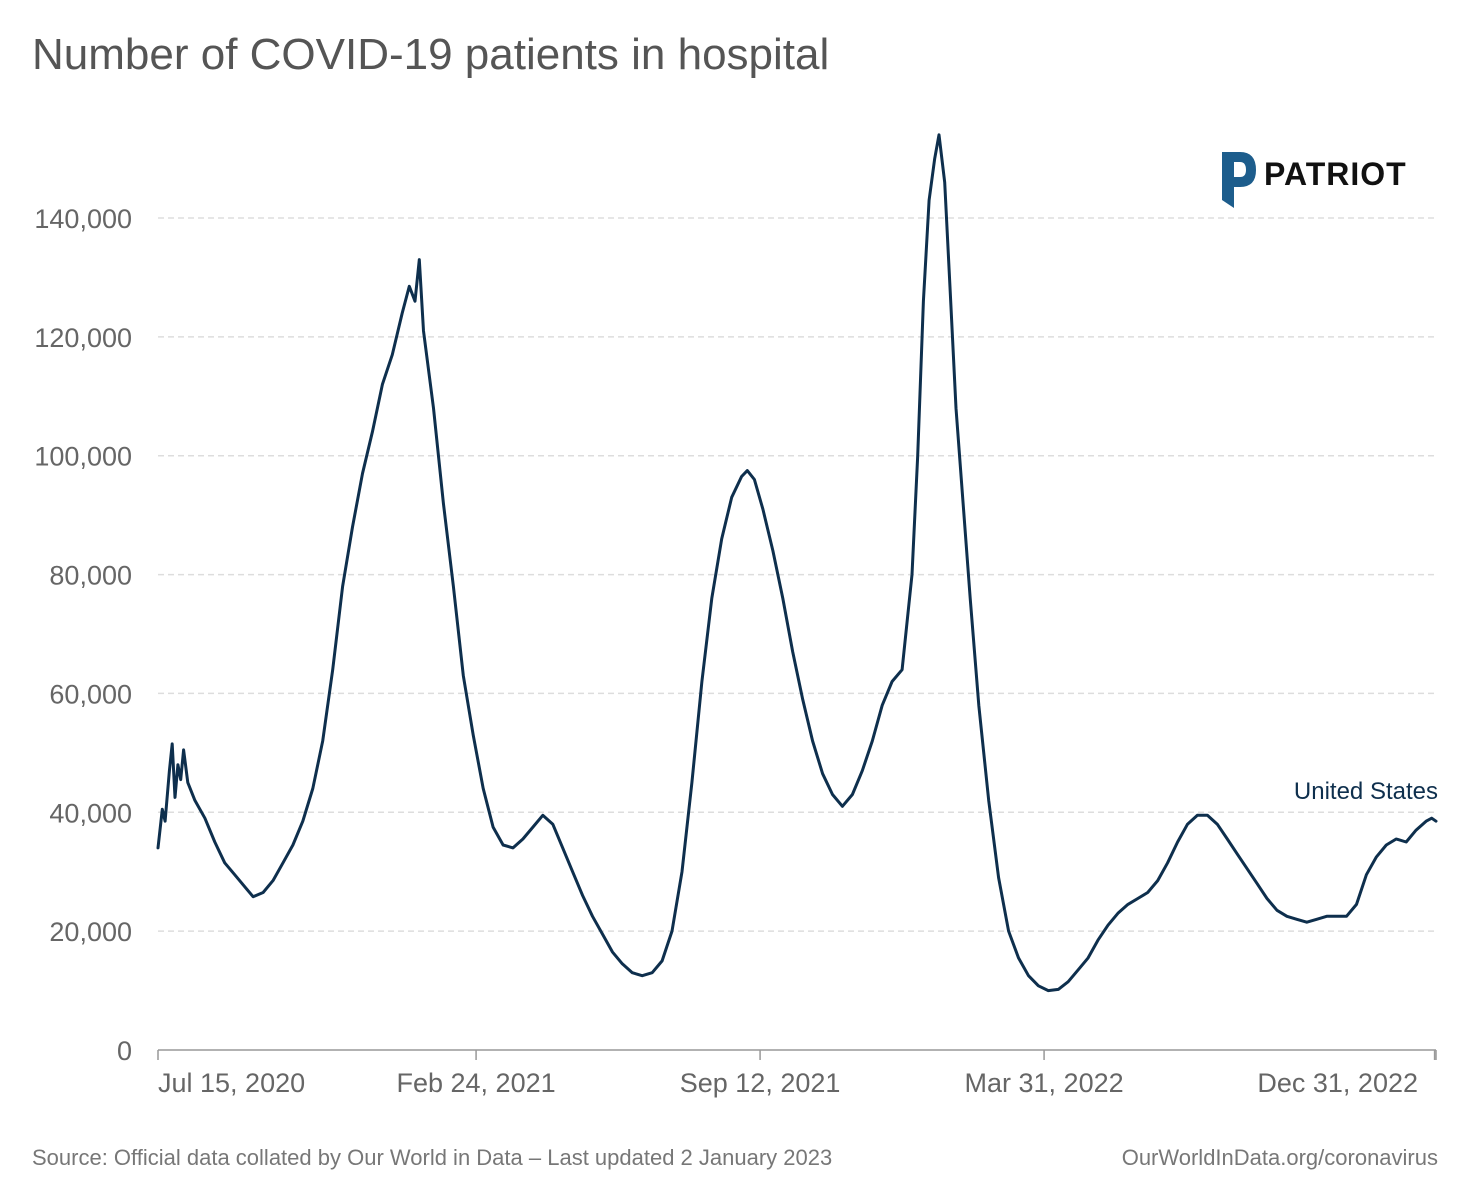 This screenshot has width=1476, height=1200. What do you see at coordinates (90, 813) in the screenshot?
I see `y-tick-label: 40,000` at bounding box center [90, 813].